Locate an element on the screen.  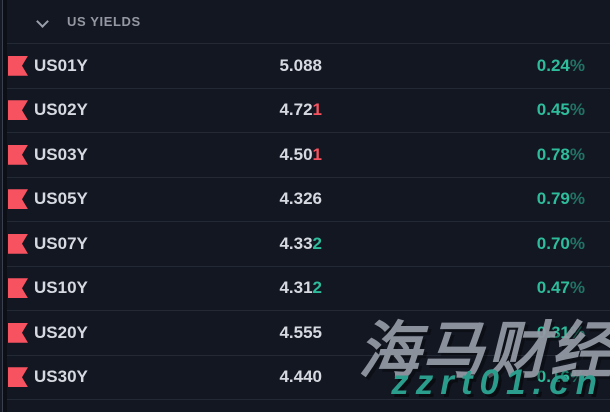
table-row: US20Y 4.555 0.31% is located at coordinates (305, 333).